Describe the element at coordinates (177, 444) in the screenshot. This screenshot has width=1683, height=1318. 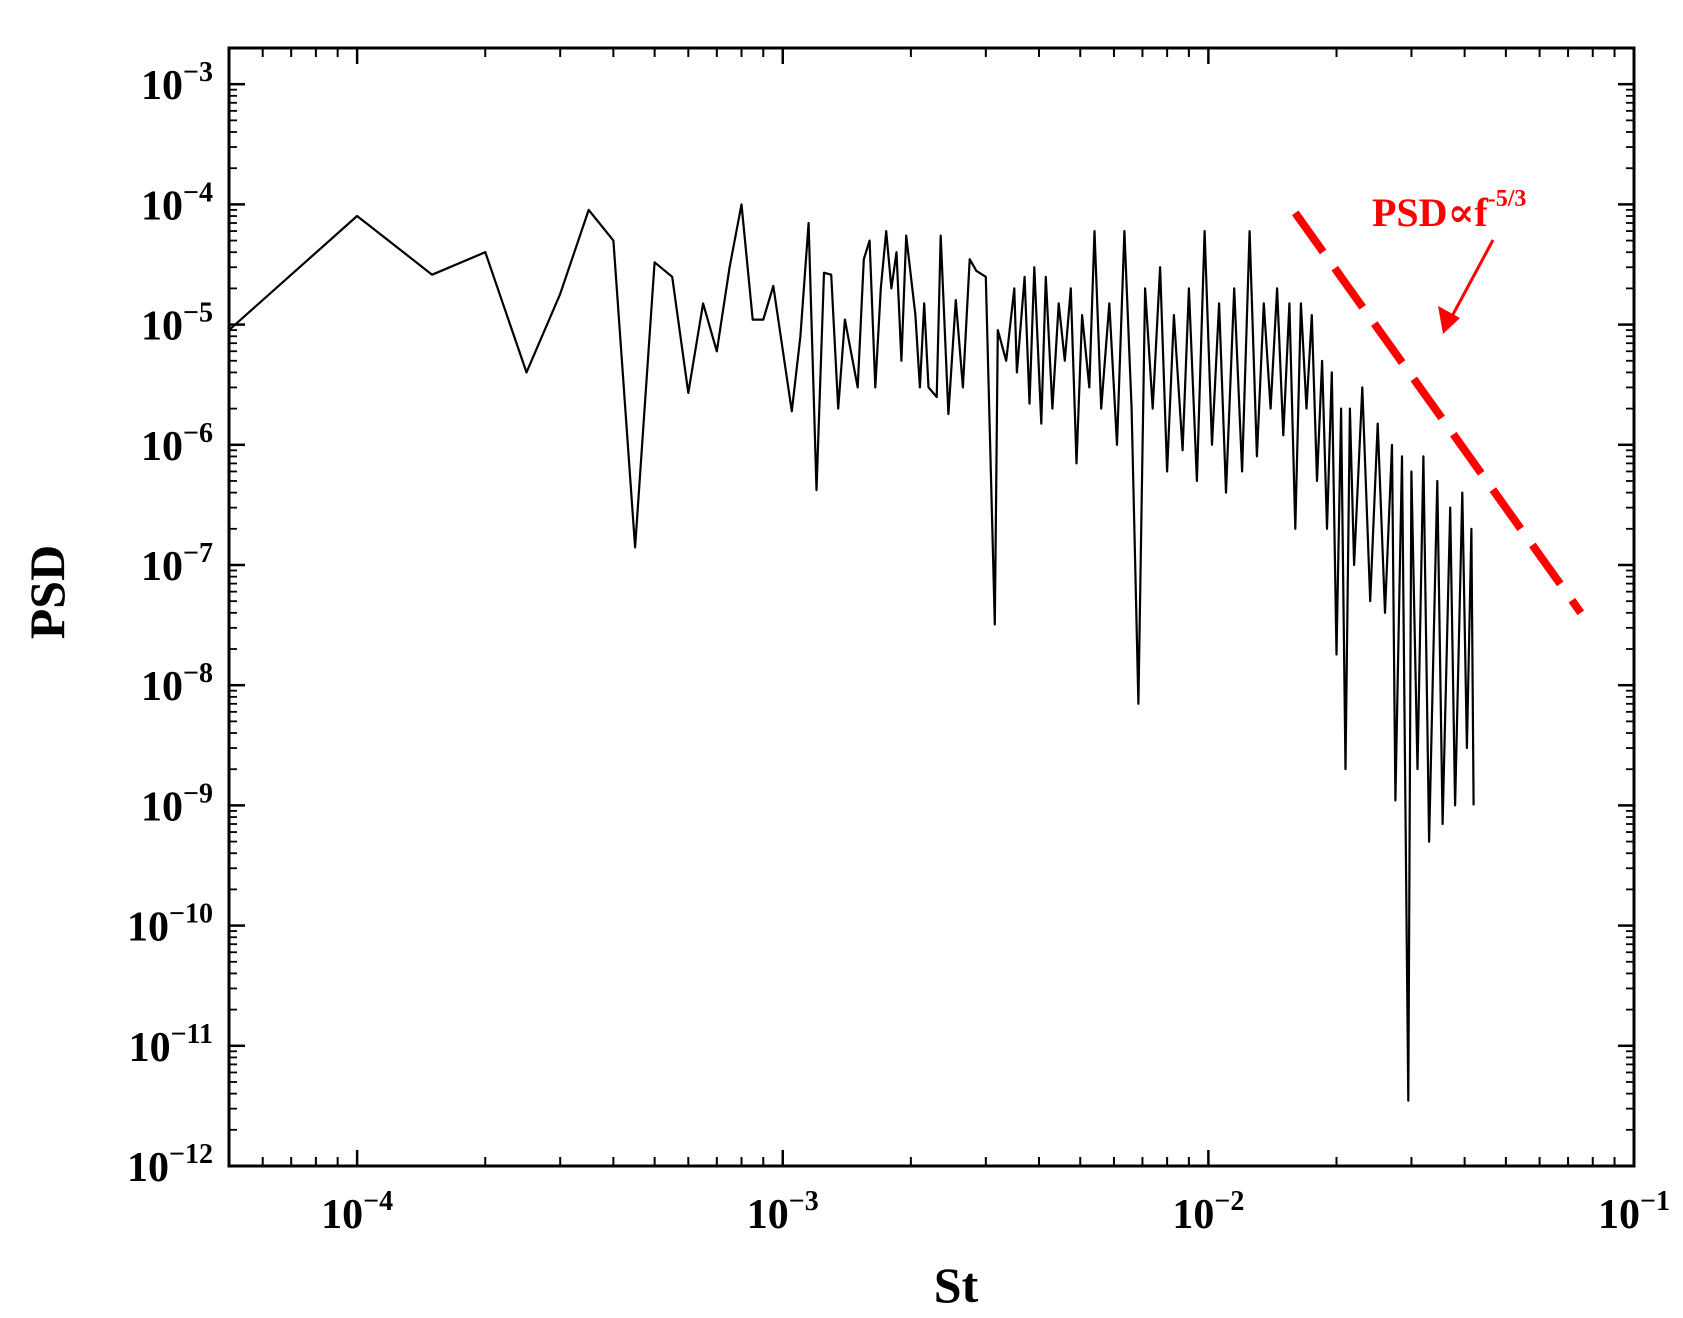
I see `y-tick-label: 10⁻⁶` at that location.